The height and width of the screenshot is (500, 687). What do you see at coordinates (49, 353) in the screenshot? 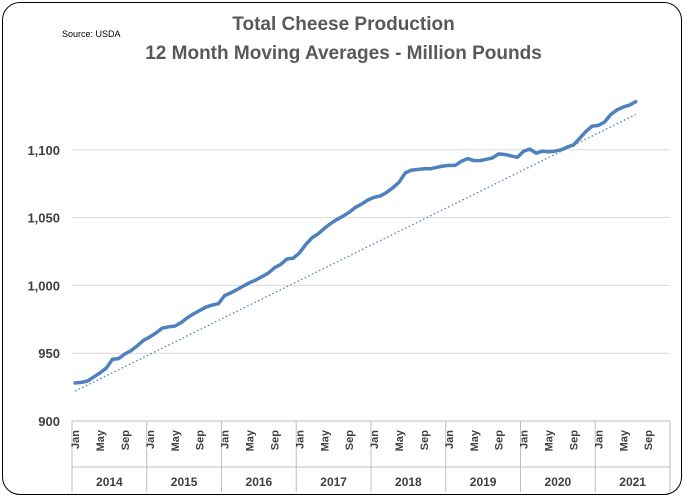
I see `y-tick-label: 950` at bounding box center [49, 353].